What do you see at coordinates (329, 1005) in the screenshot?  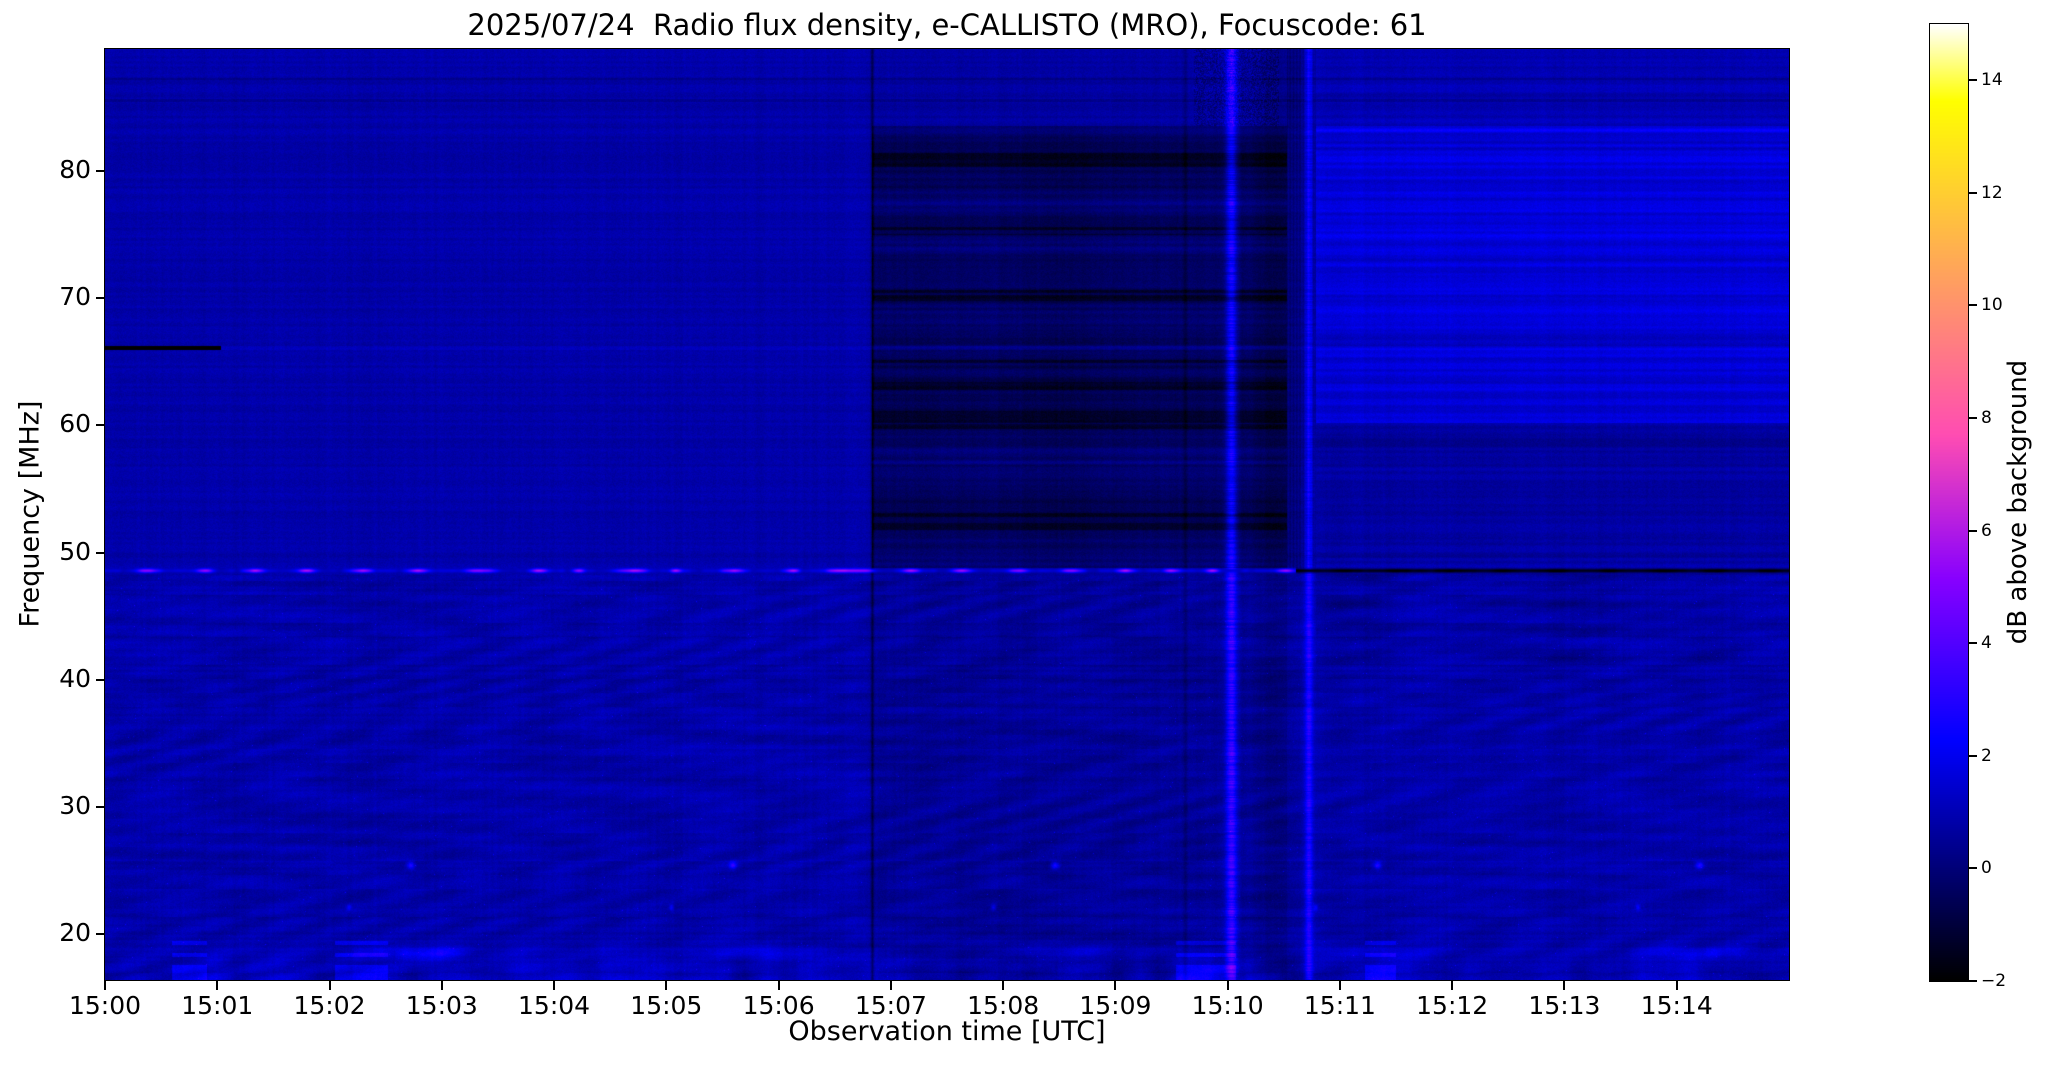 I see `x-tick-label: 15:02` at bounding box center [329, 1005].